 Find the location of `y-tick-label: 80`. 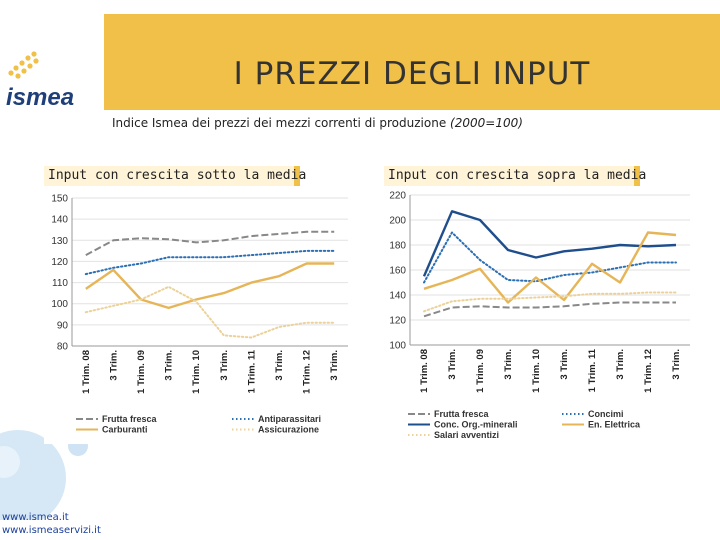

y-tick-label: 80 is located at coordinates (63, 347).